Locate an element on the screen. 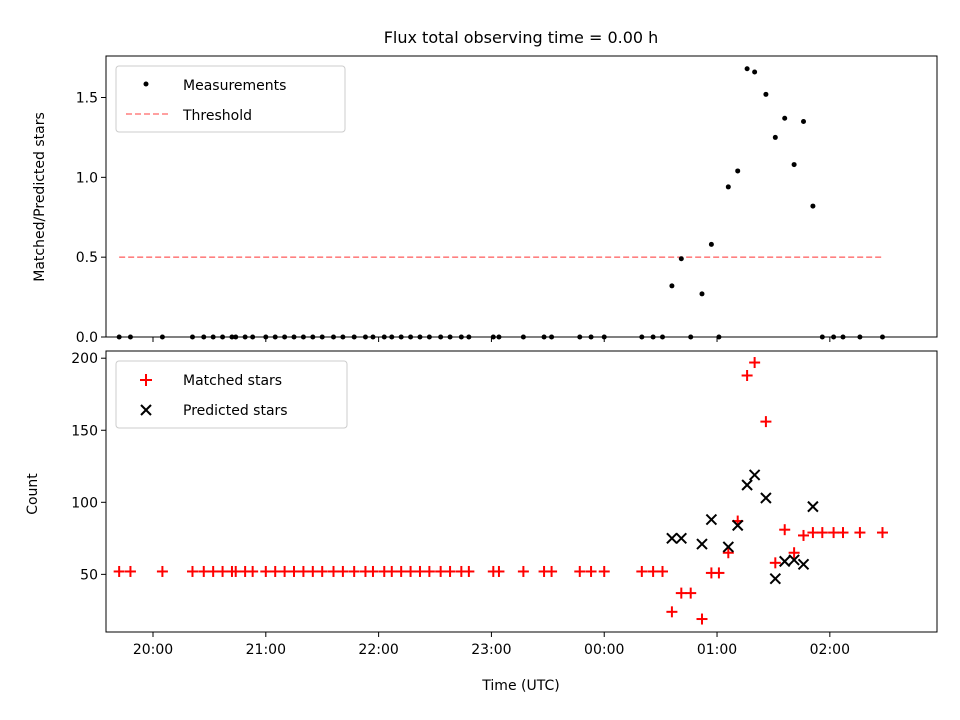 Image resolution: width=960 pixels, height=720 pixels. legend-predicted-label: Predicted stars is located at coordinates (235, 411).